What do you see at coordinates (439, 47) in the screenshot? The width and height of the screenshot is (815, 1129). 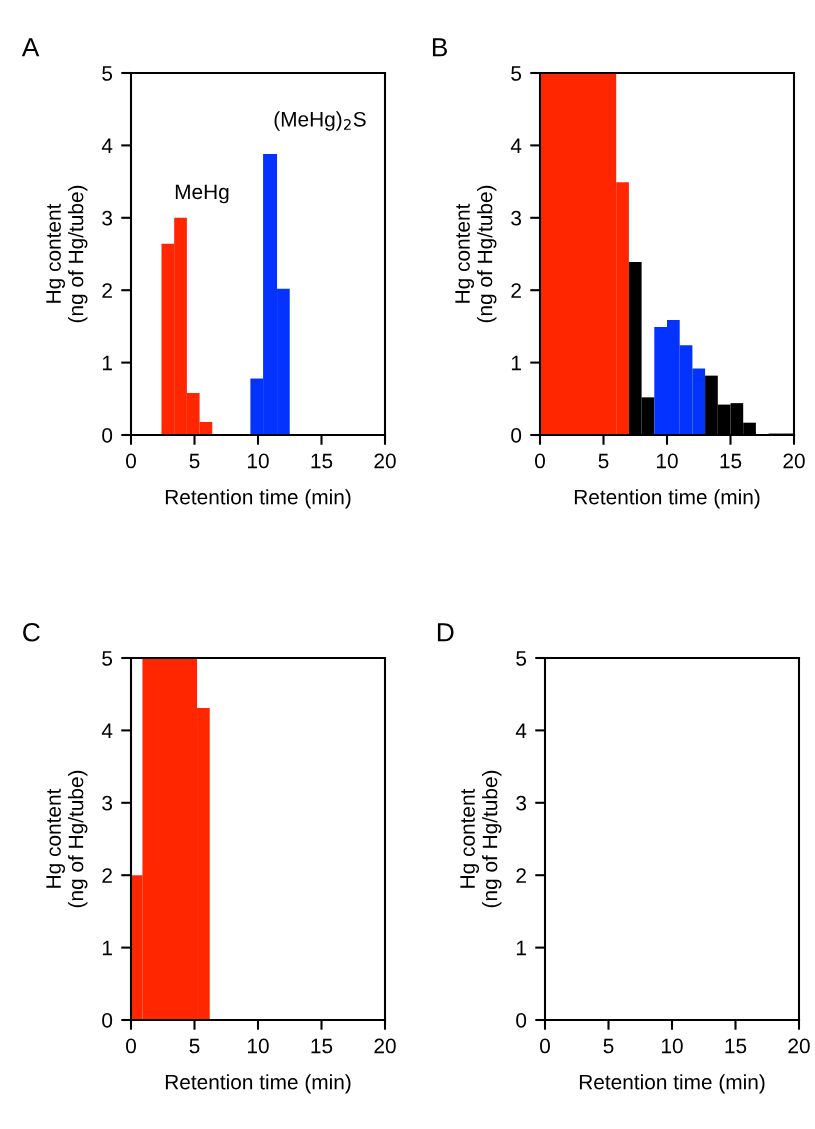 I see `chart-title: B` at bounding box center [439, 47].